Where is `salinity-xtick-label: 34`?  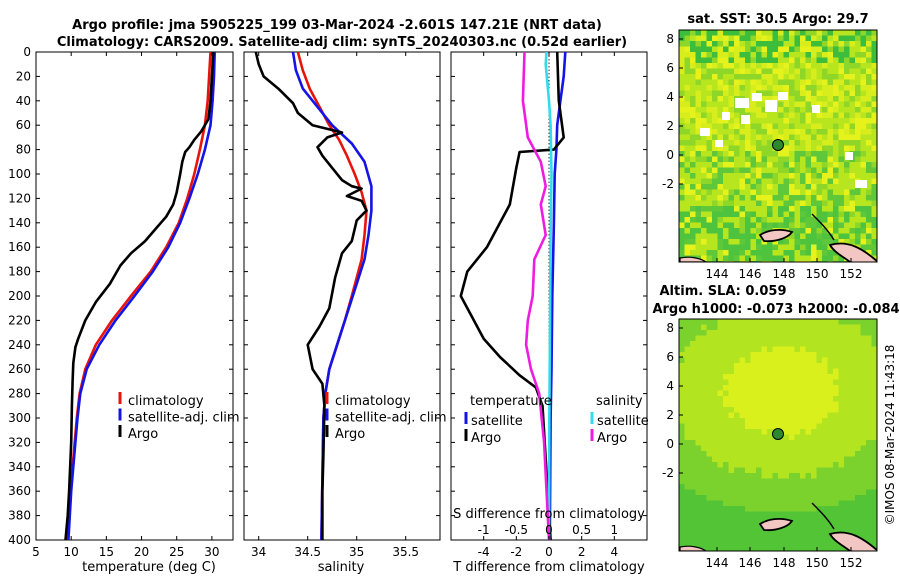 salinity-xtick-label: 34 is located at coordinates (258, 552).